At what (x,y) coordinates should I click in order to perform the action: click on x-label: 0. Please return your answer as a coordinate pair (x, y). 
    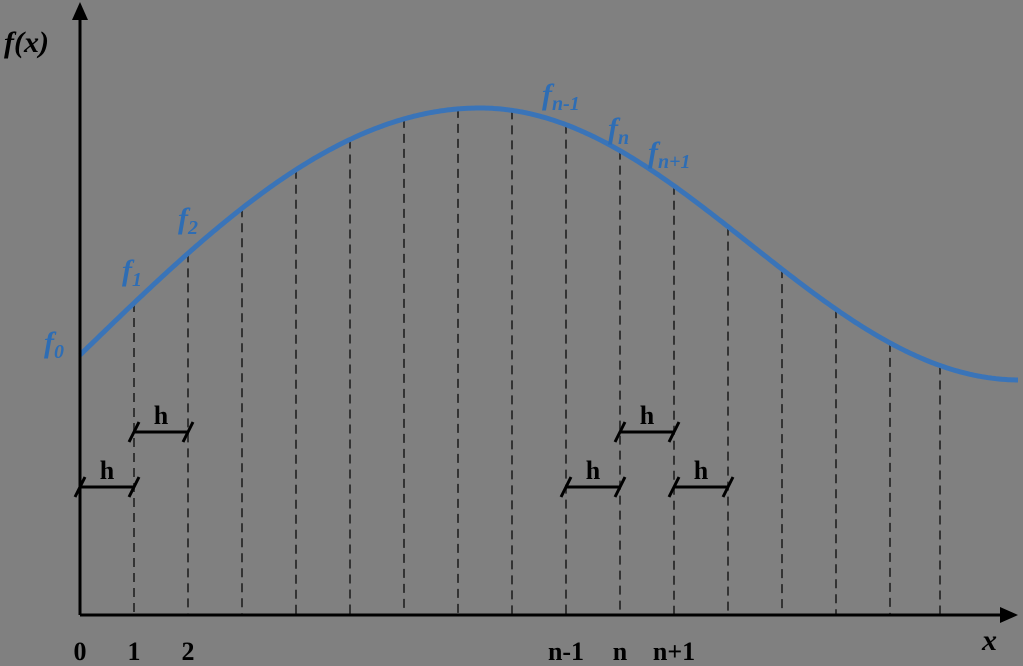
    Looking at the image, I should click on (80, 651).